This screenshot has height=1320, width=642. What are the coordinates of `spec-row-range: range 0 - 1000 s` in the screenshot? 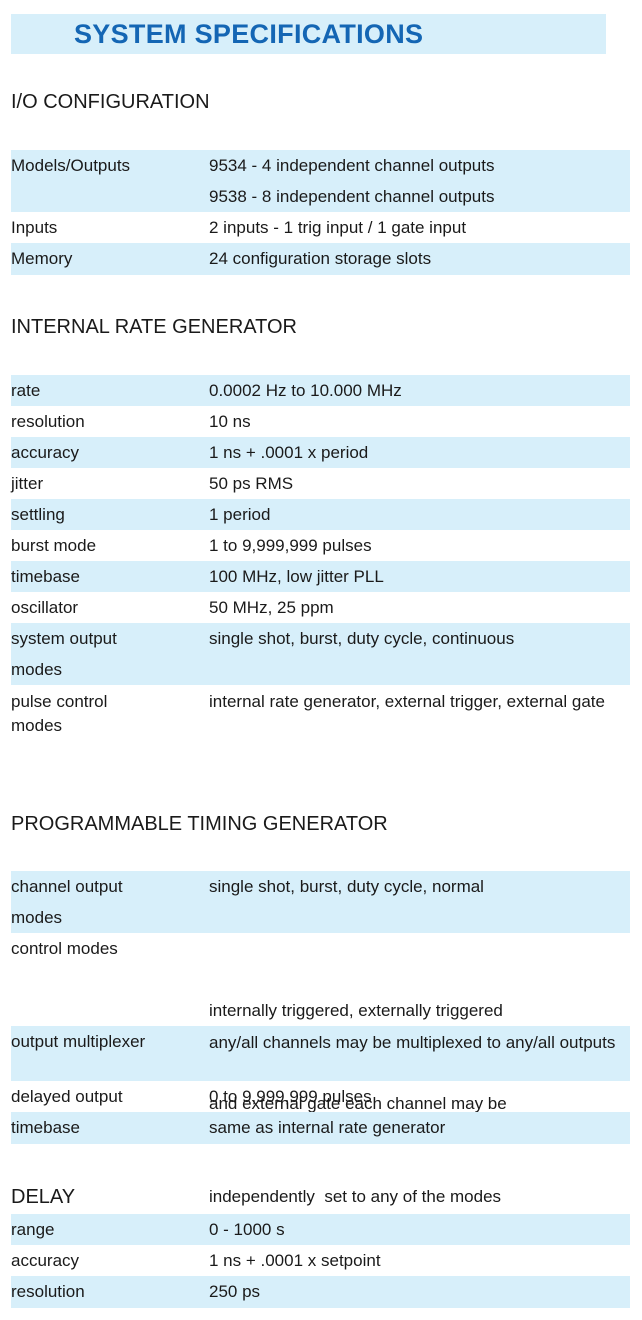 It's located at (320, 1229).